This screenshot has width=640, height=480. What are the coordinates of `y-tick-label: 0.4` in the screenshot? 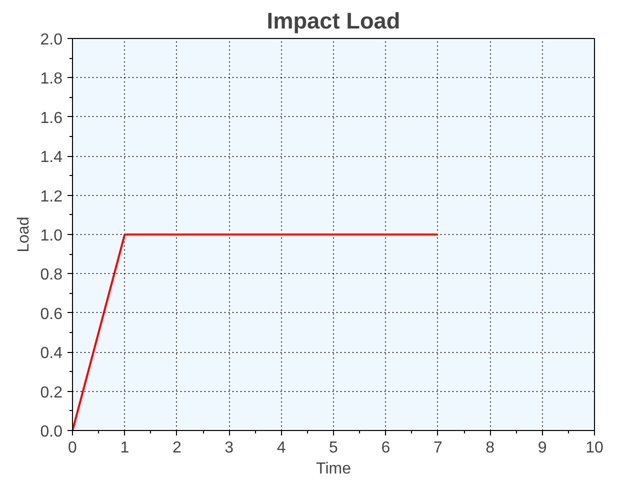 It's located at (51, 353).